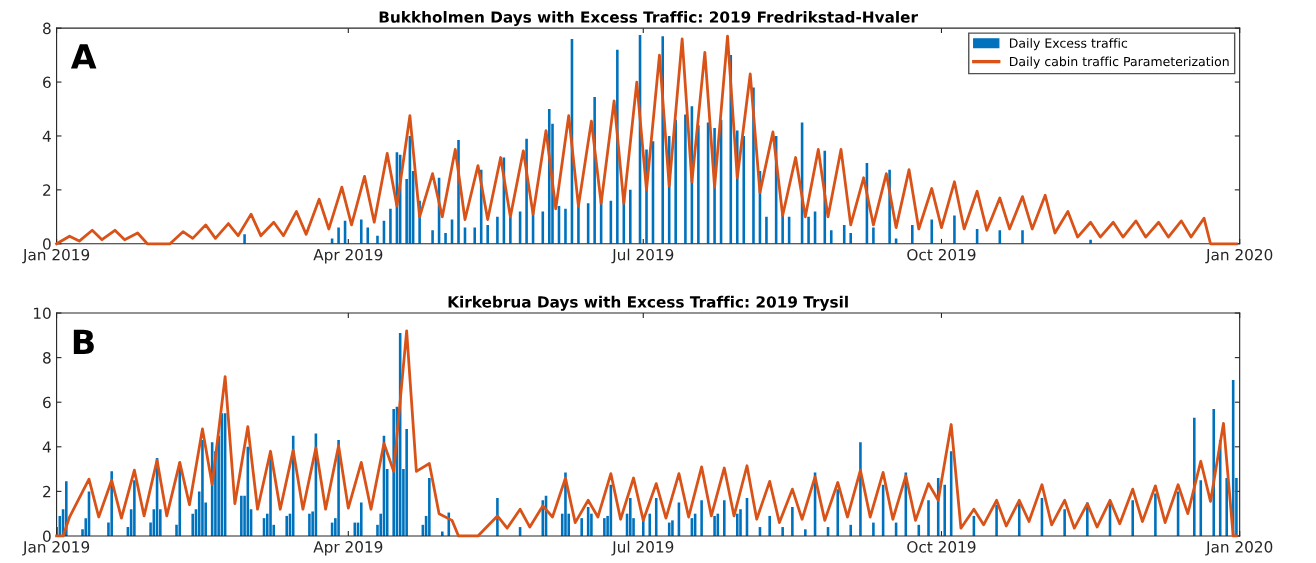 The height and width of the screenshot is (563, 1316). Describe the element at coordinates (1068, 44) in the screenshot. I see `legend-label: Daily Excess traffic` at that location.